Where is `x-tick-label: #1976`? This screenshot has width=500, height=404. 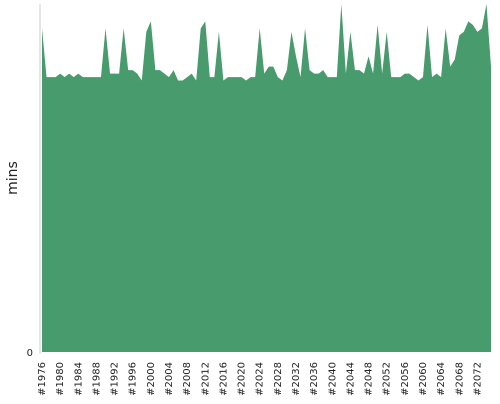 x-tick-label: #1976 is located at coordinates (42, 379).